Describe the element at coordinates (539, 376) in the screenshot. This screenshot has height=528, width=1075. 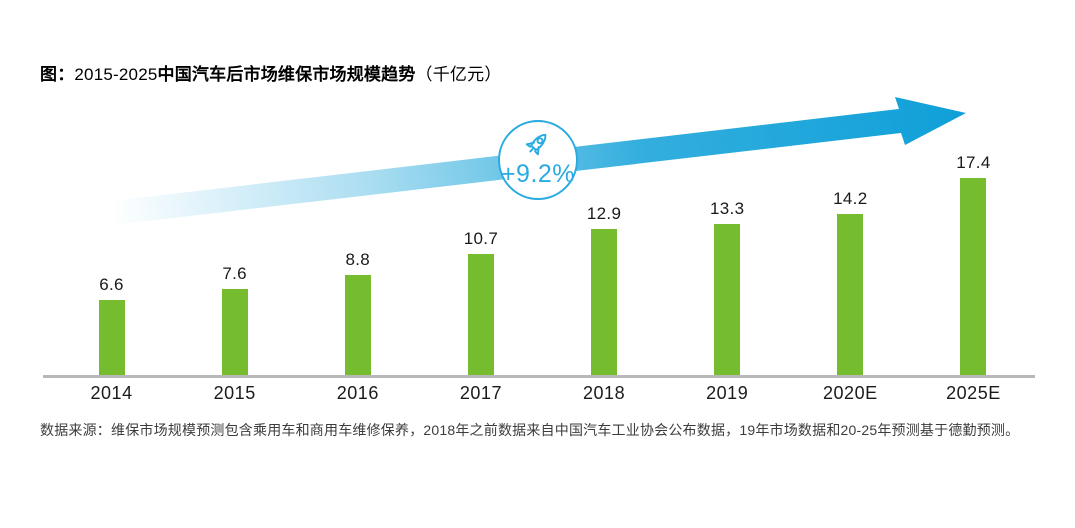
I see `x-axis-line` at that location.